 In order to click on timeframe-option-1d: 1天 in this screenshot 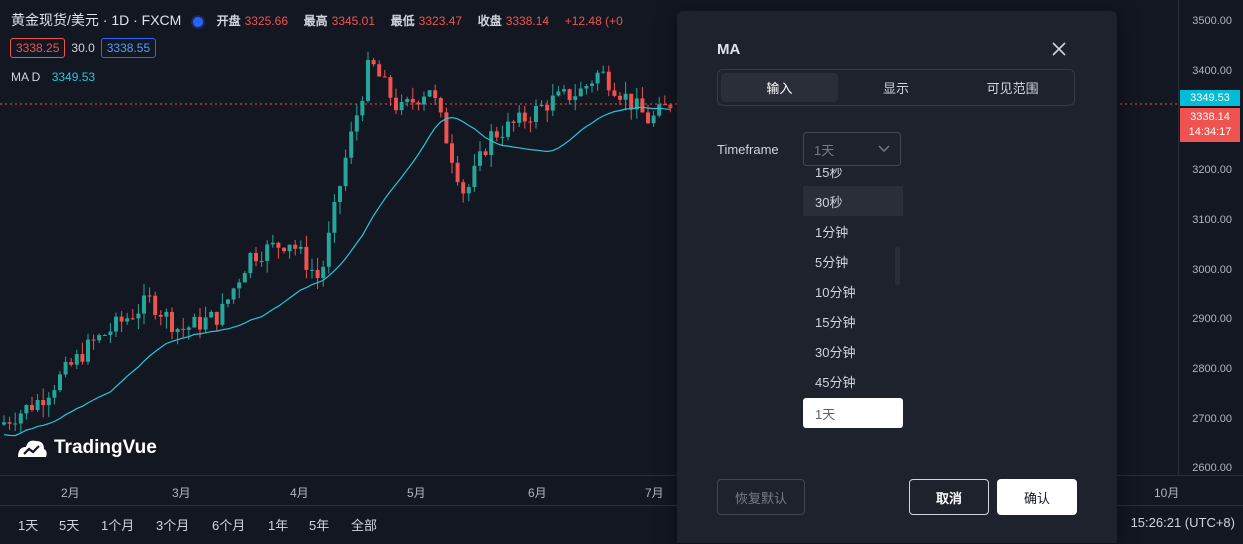, I will do `click(853, 413)`.